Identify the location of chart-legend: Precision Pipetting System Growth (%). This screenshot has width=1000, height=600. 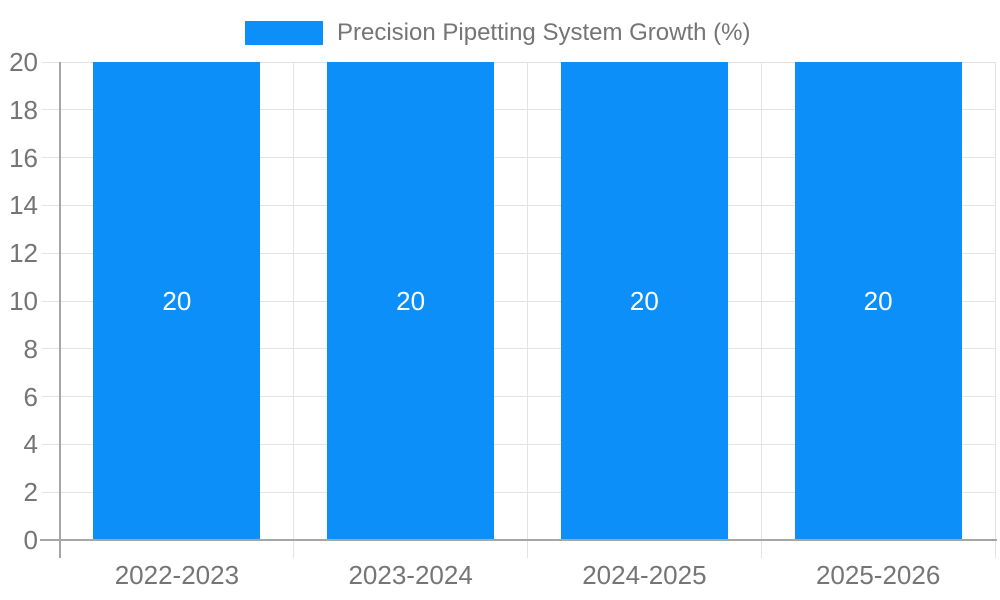
(498, 32).